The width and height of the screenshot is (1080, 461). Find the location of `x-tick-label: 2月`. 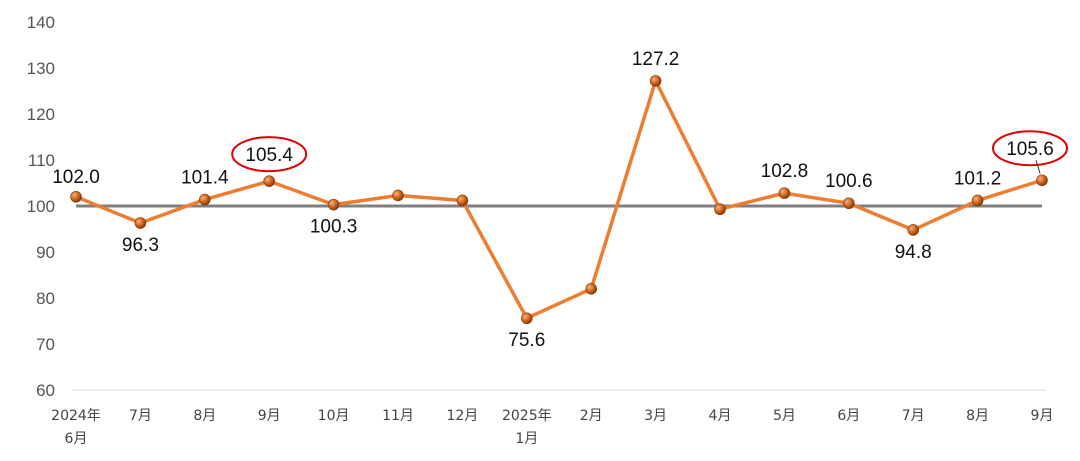

x-tick-label: 2月 is located at coordinates (591, 416).